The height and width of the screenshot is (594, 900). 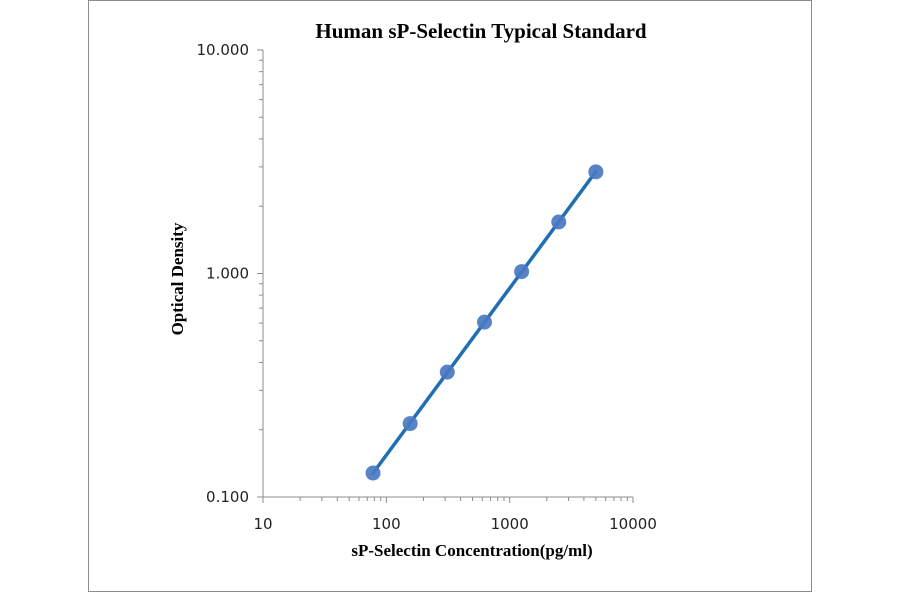 What do you see at coordinates (223, 50) in the screenshot?
I see `y-tick-label: 10.000` at bounding box center [223, 50].